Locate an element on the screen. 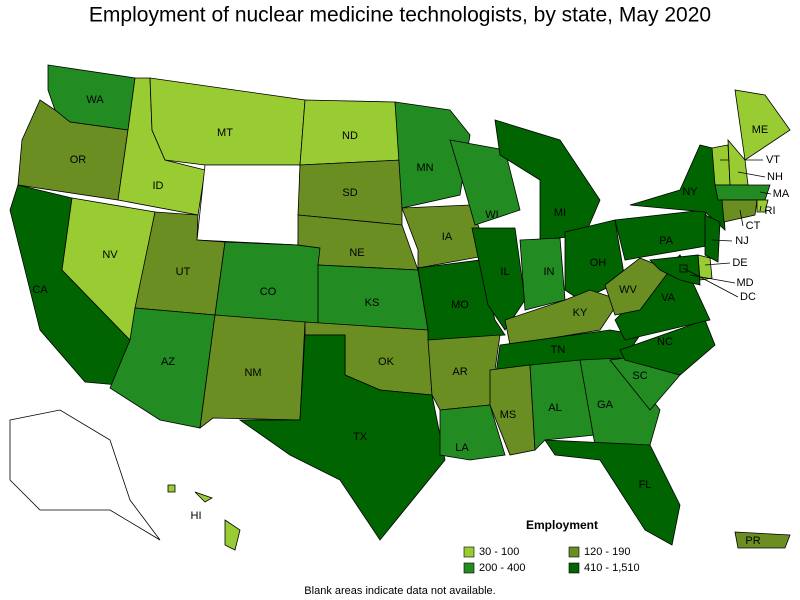 The width and height of the screenshot is (800, 600). legend-label: 30 - 100 is located at coordinates (499, 552).